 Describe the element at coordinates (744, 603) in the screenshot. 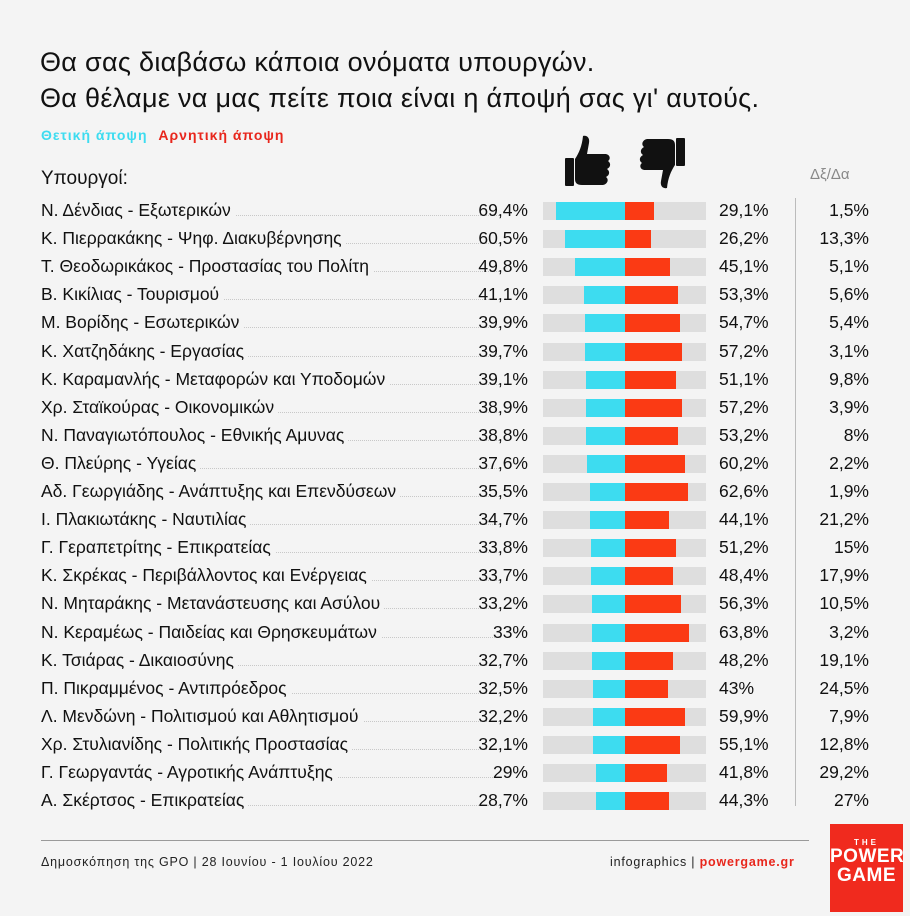

I see `negative-value-label: 56,3%` at that location.